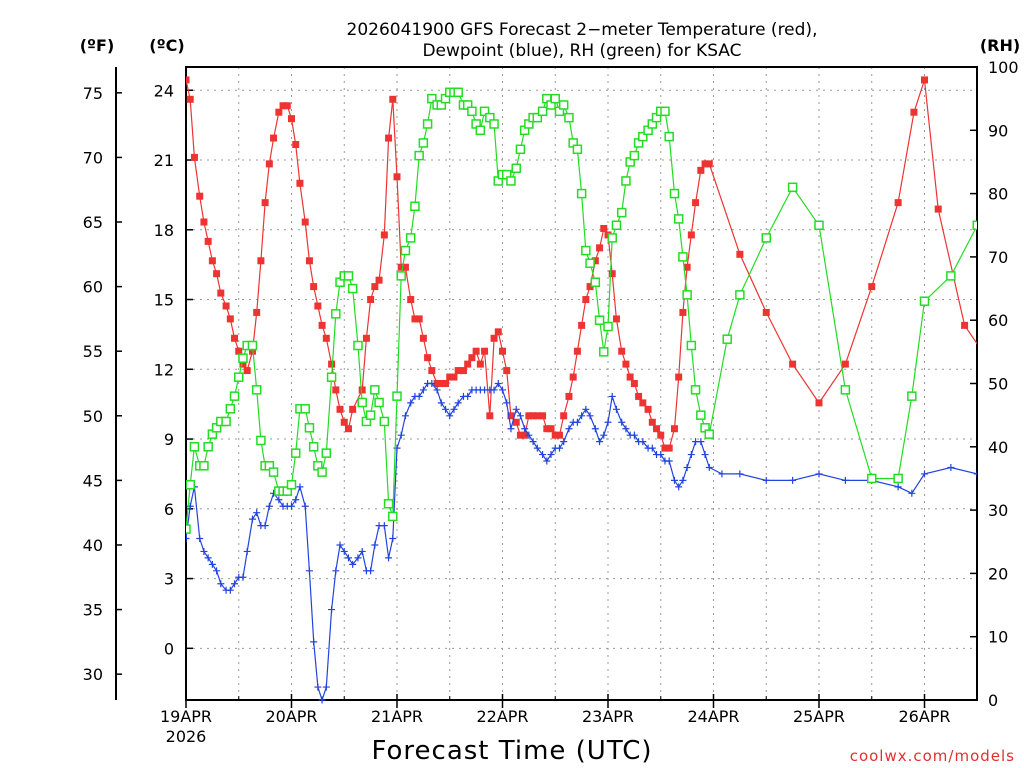  I want to click on celsius-tick-label: 6, so click(169, 509).